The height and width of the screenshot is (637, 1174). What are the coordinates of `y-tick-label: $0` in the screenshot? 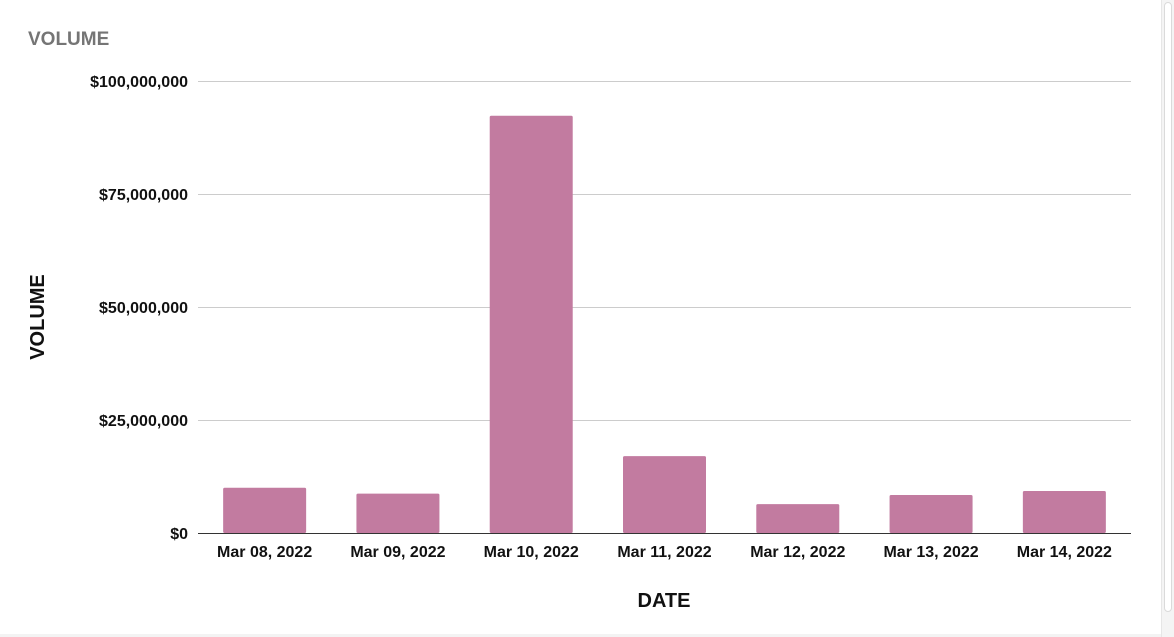 It's located at (179, 534).